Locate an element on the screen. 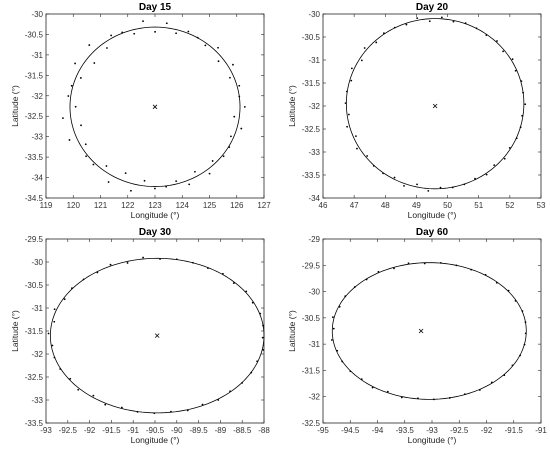  y-tick-label: -29.5 is located at coordinates (34, 239).